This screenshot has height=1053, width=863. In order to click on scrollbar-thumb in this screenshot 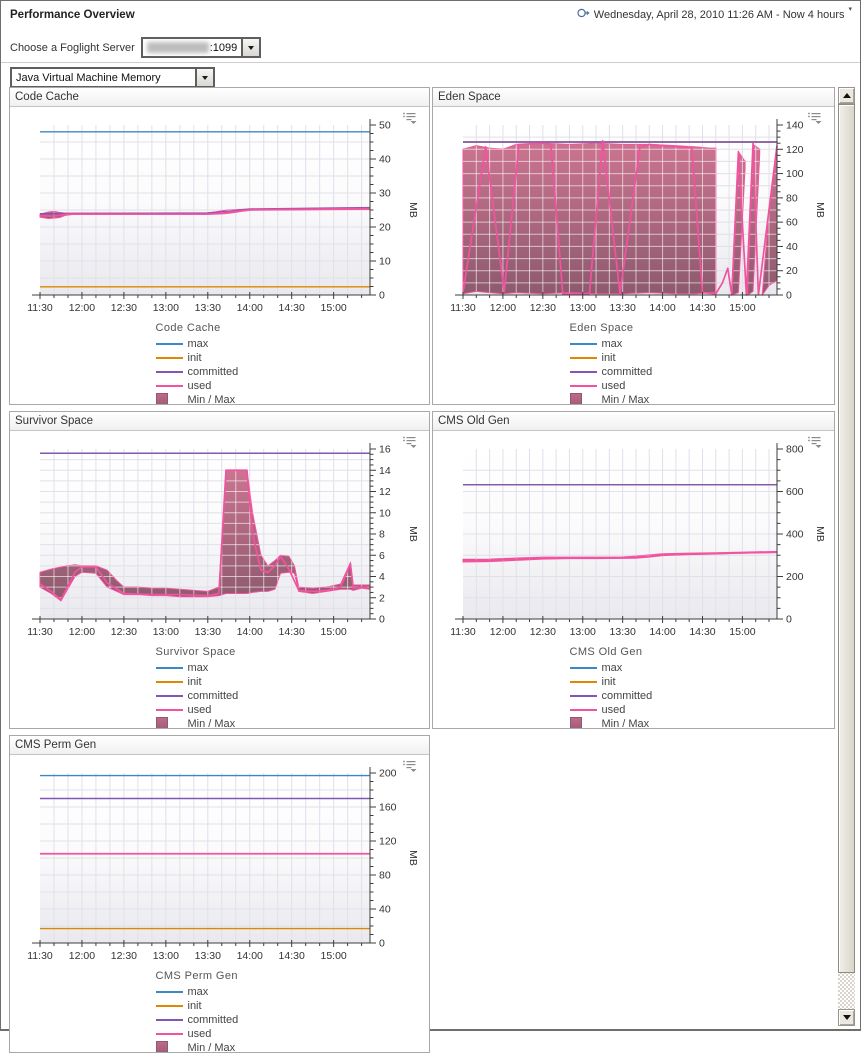, I will do `click(846, 538)`.